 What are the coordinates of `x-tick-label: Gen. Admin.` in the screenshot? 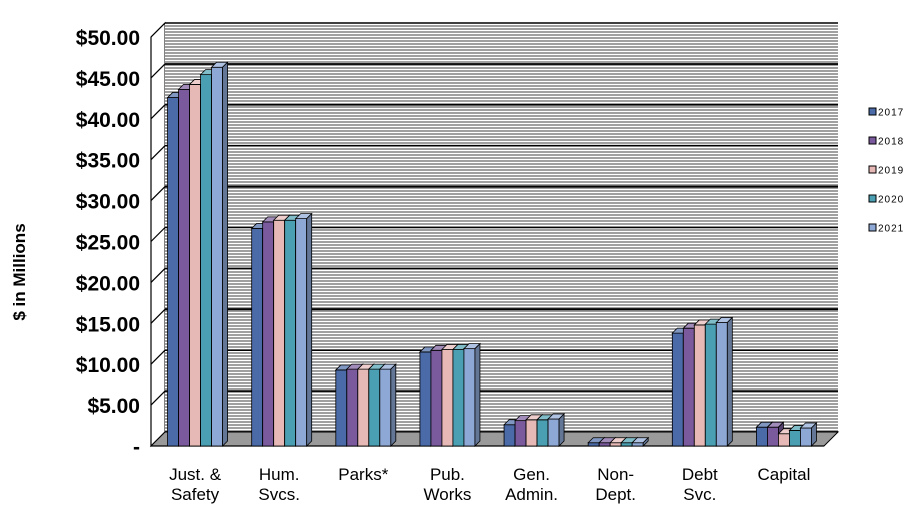 It's located at (531, 484).